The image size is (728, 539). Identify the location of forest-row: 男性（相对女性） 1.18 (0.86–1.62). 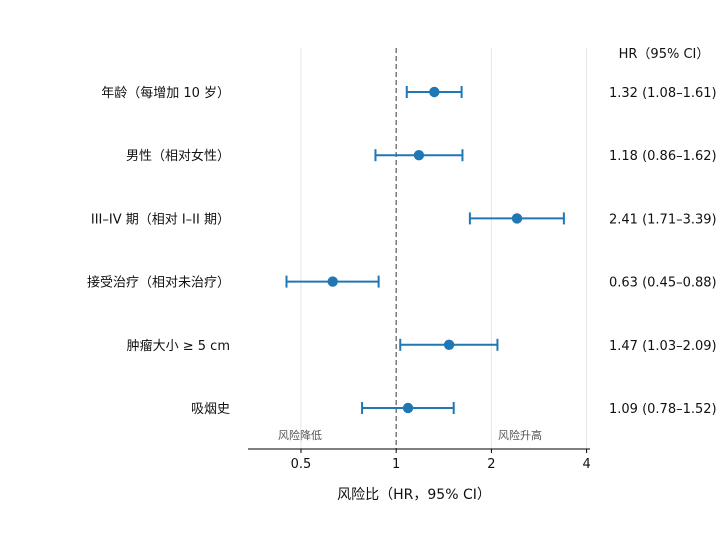
(421, 156).